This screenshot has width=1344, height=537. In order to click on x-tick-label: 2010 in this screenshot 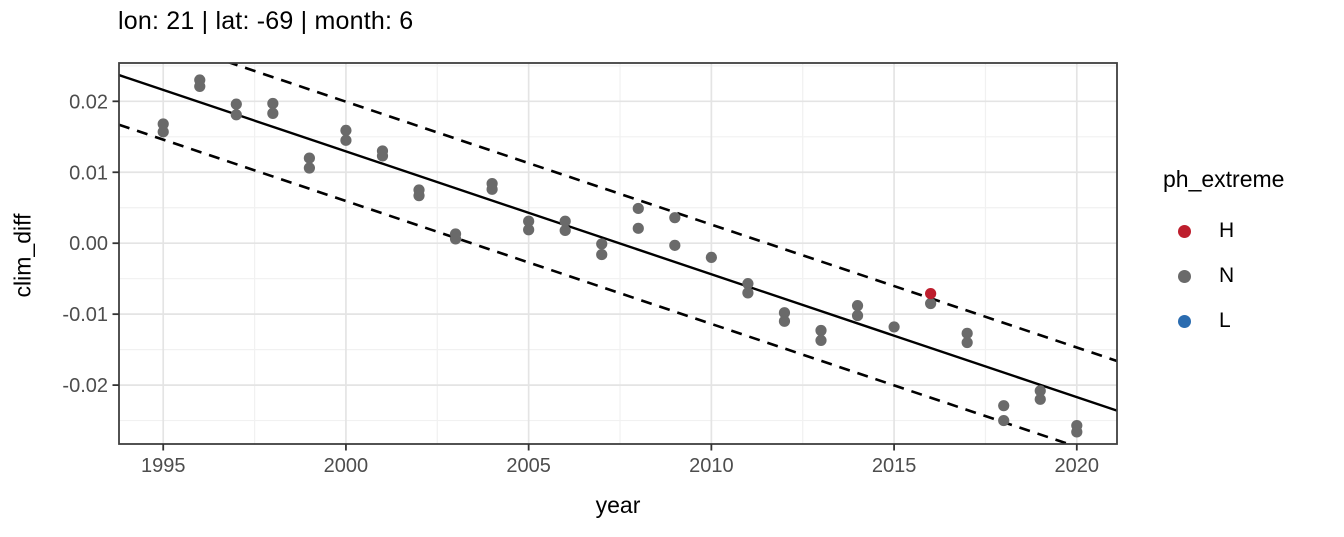, I will do `click(711, 466)`.